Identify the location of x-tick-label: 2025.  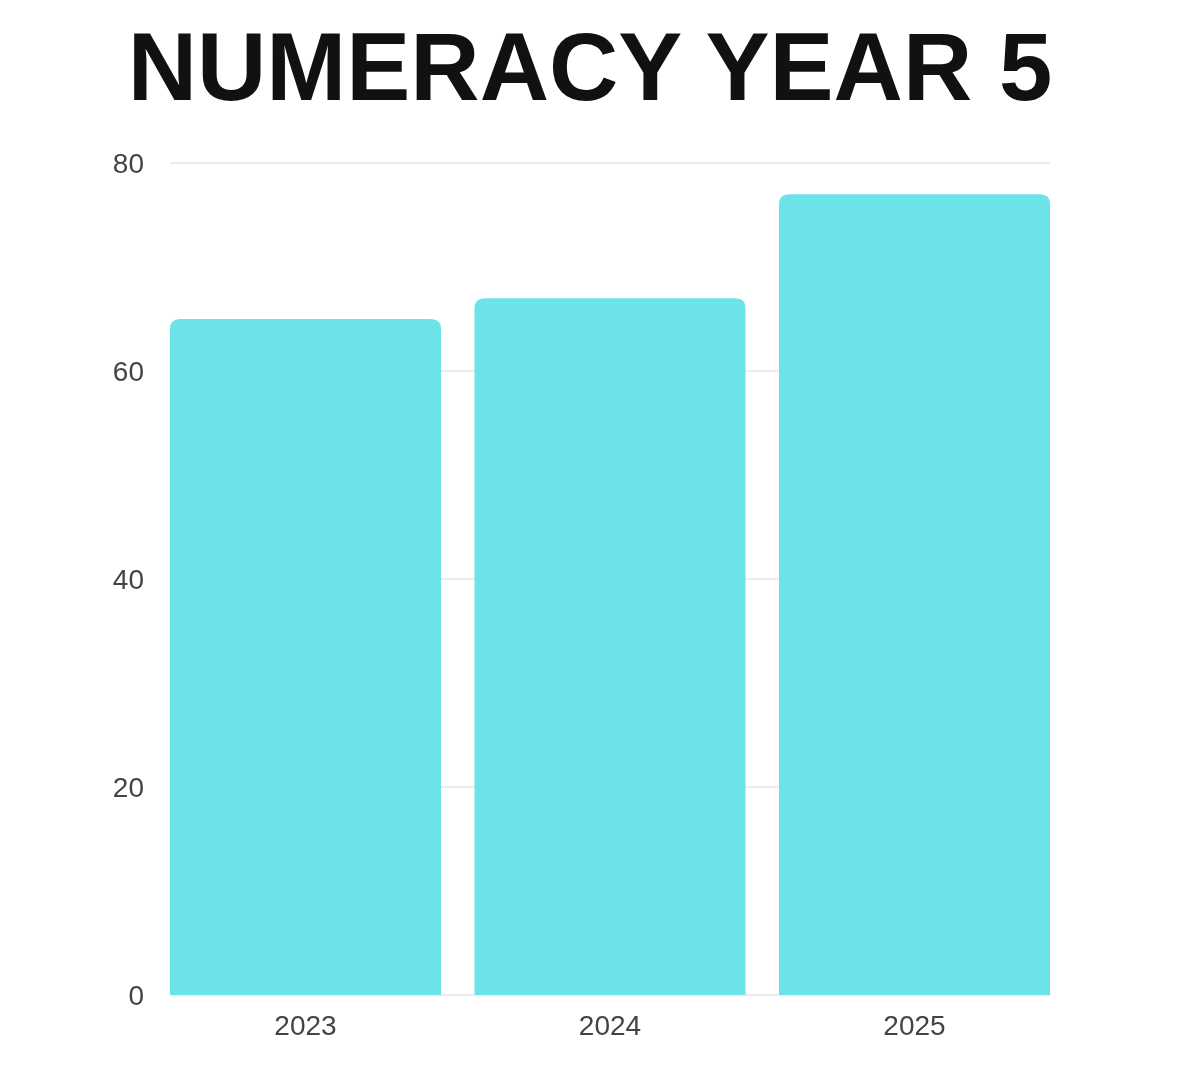
(914, 1025).